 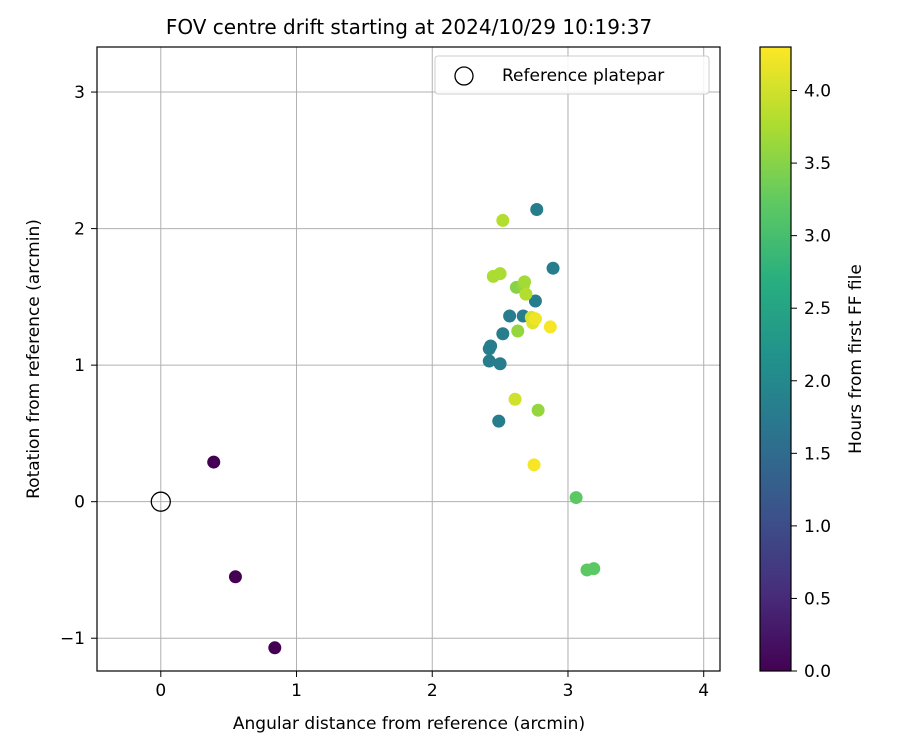 What do you see at coordinates (817, 309) in the screenshot?
I see `colorbar-tick-label: 2.5` at bounding box center [817, 309].